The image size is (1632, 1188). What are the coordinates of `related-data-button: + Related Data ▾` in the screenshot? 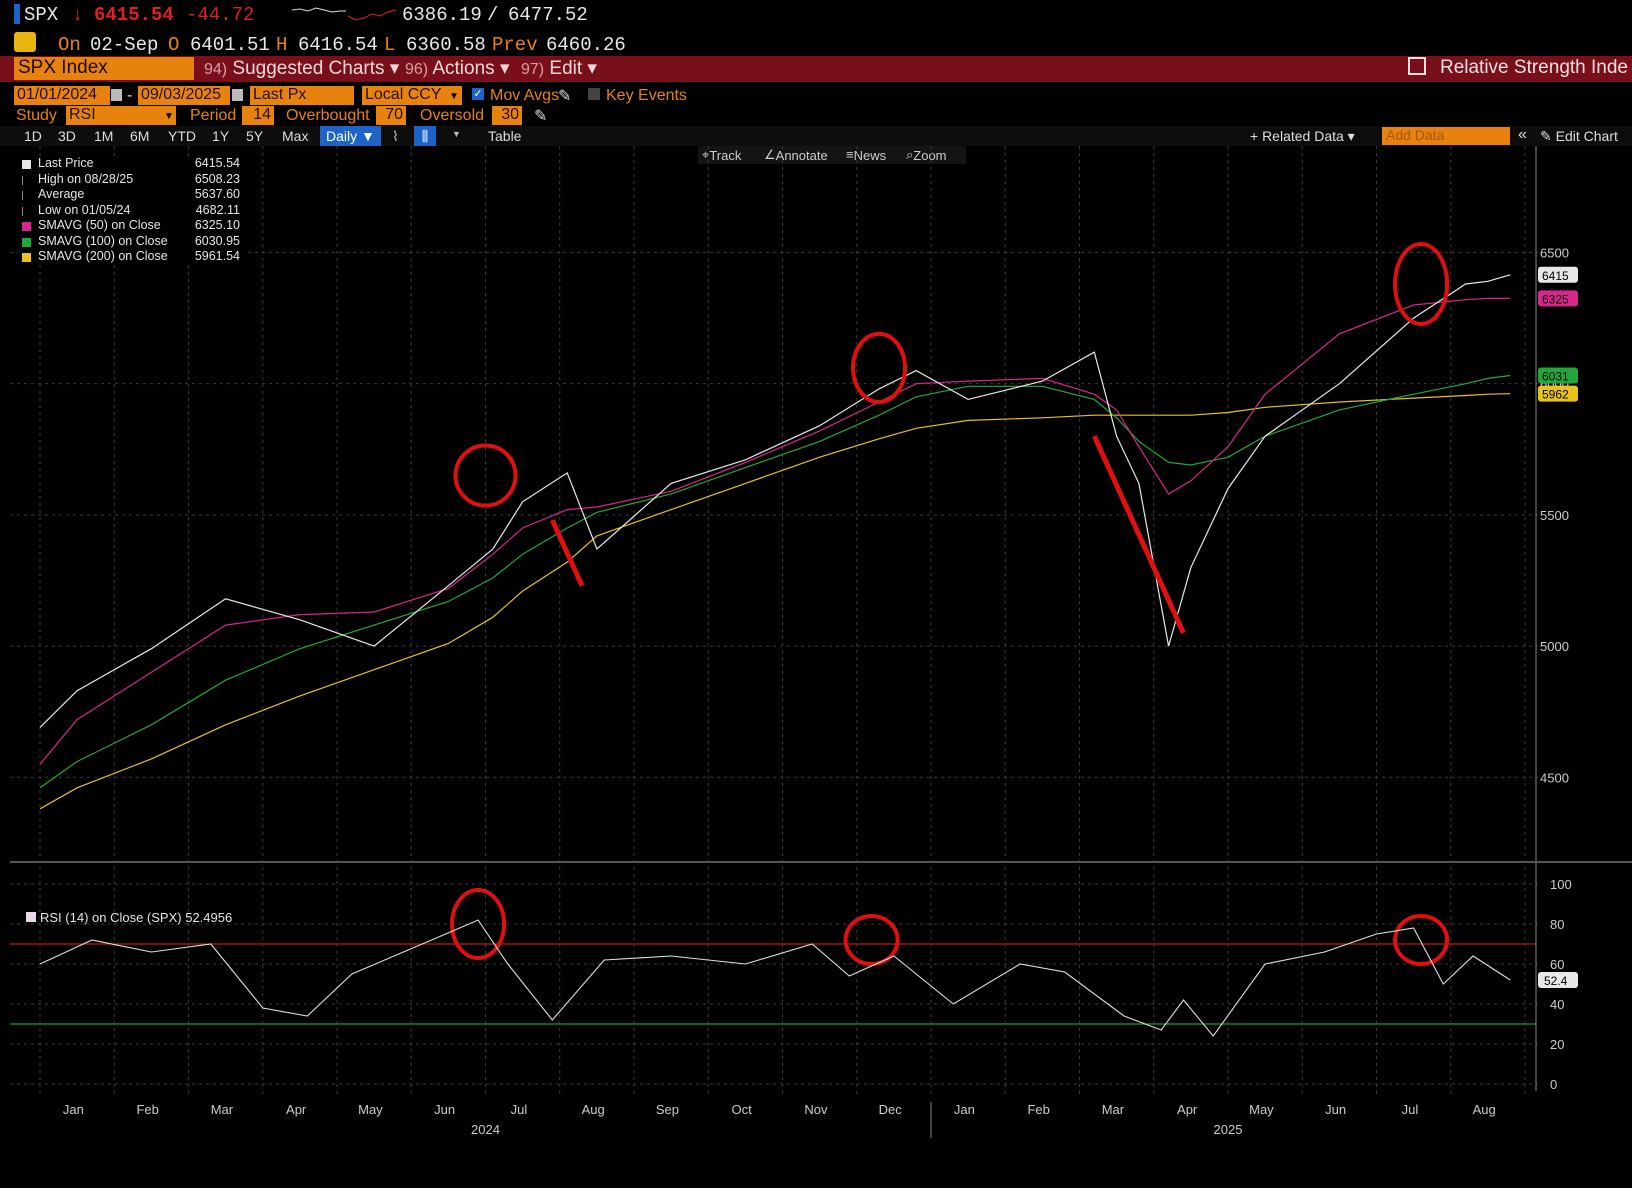 It's located at (1302, 136).